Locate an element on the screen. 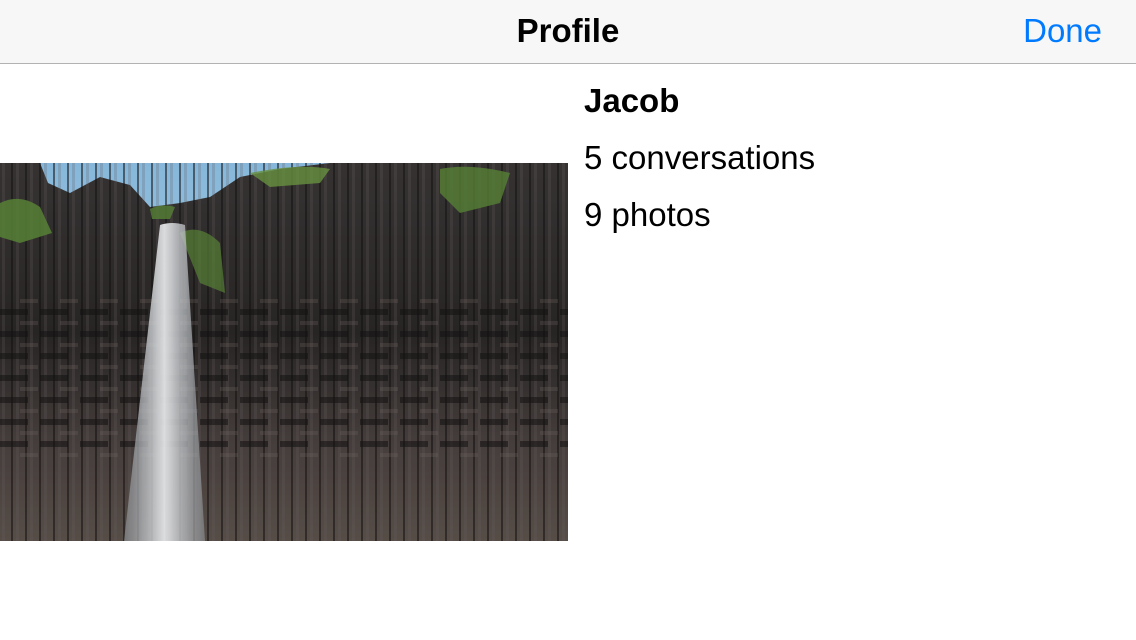 This screenshot has width=1136, height=640. navigation-bar: Profile Done is located at coordinates (568, 32).